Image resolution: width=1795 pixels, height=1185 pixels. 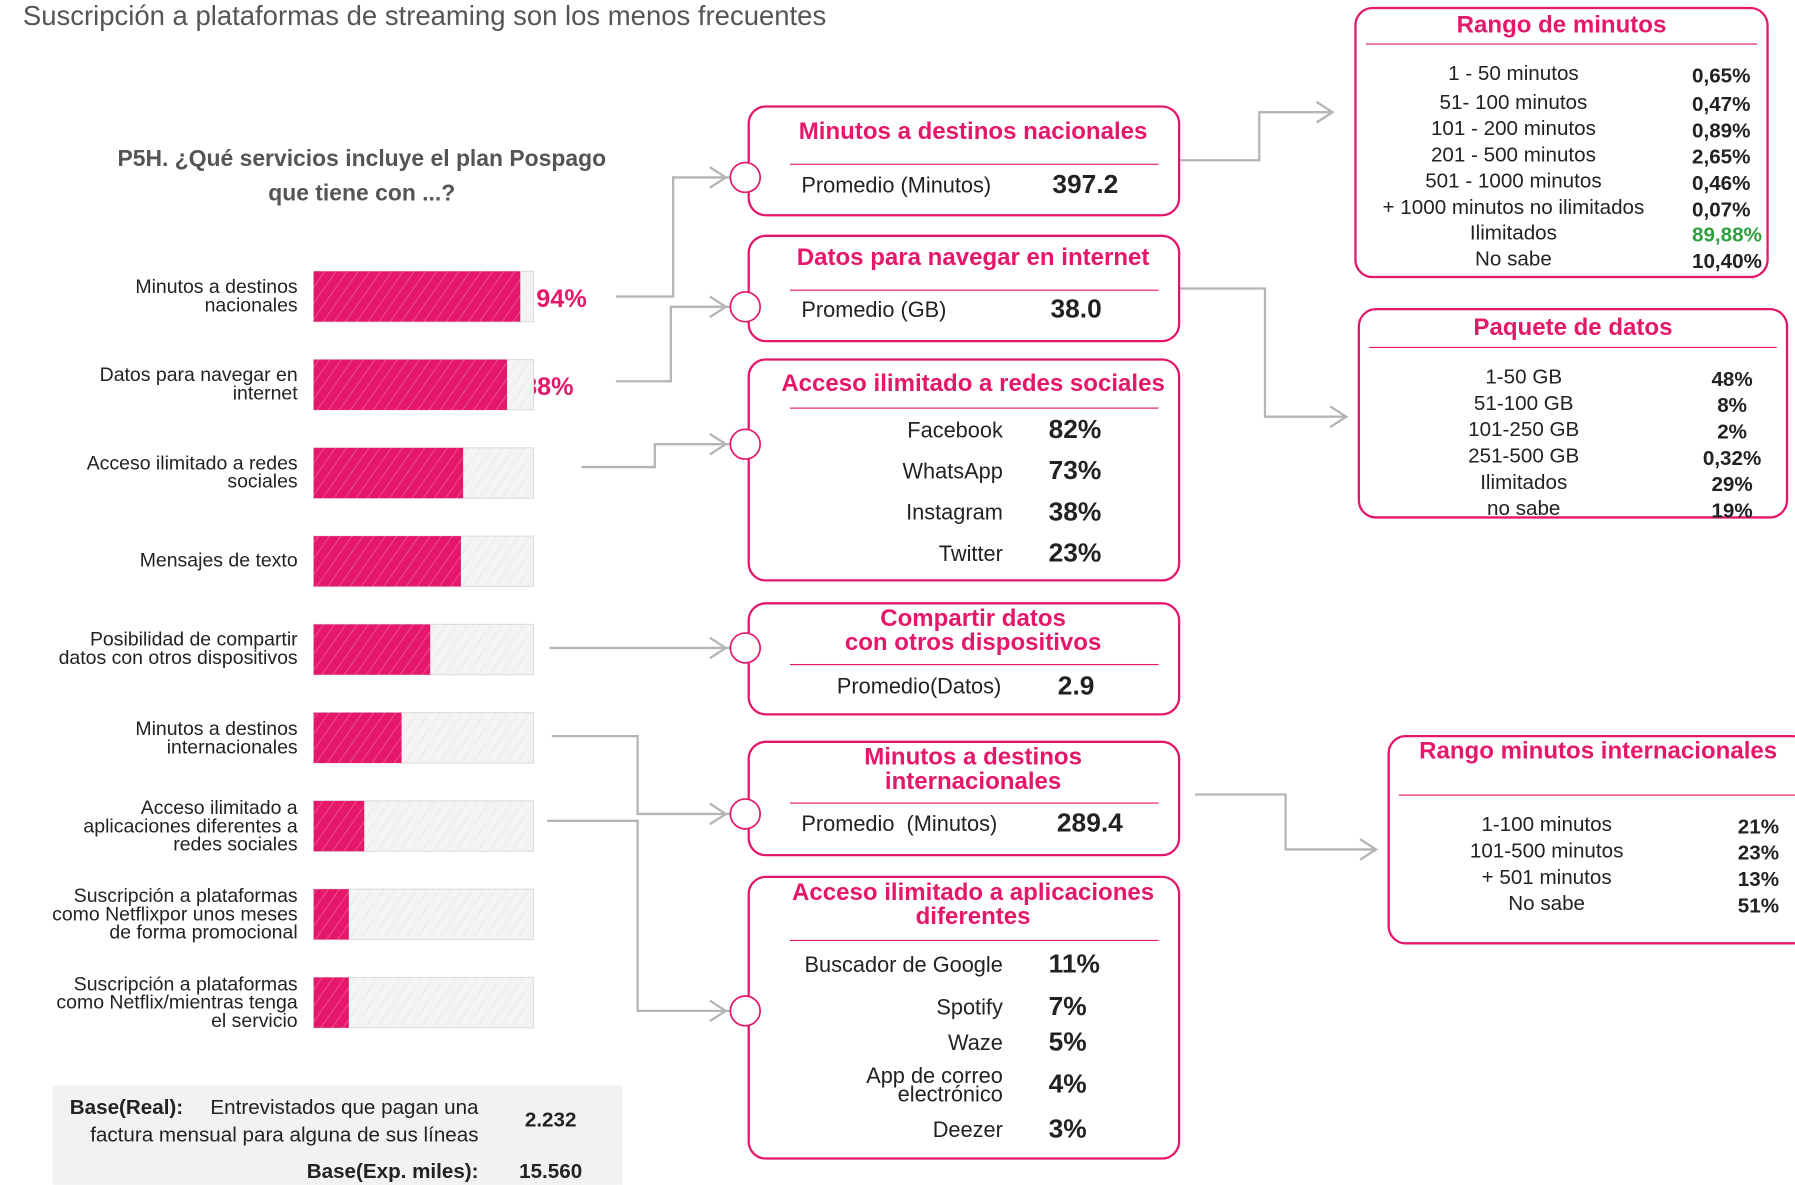 I want to click on range-label: + 1000 minutos no ilimitados, so click(x=1513, y=207).